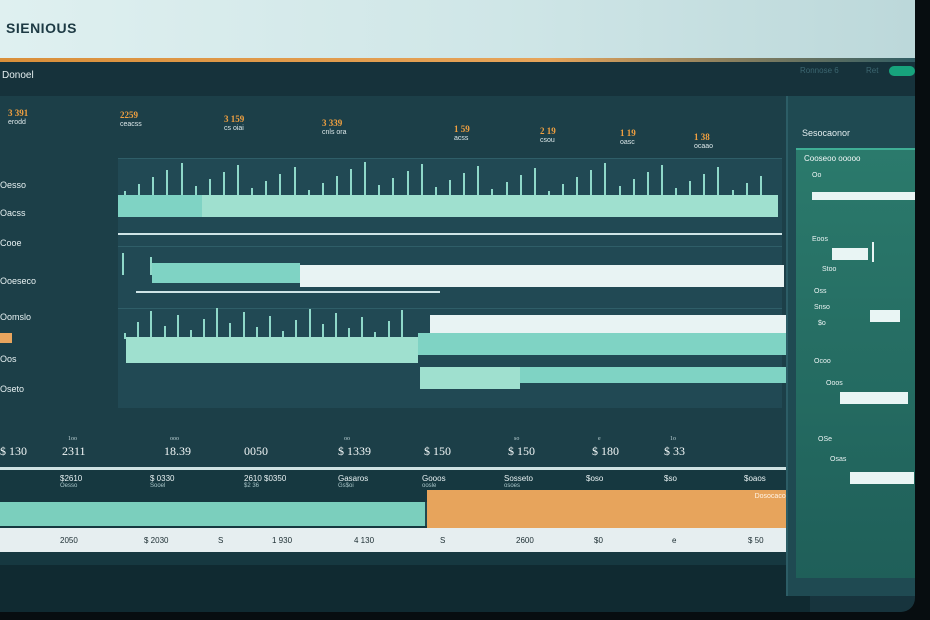  Describe the element at coordinates (162, 481) in the screenshot. I see `bottom-head-2: $ 0330 Sooel` at that location.